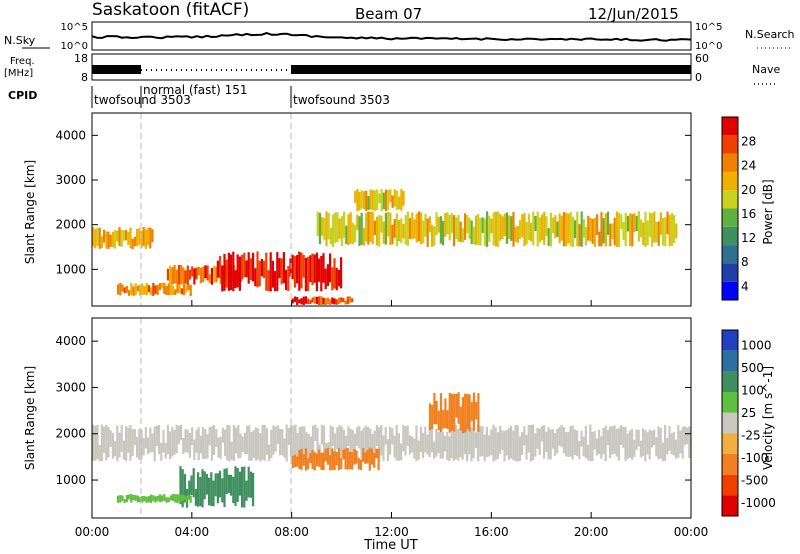  What do you see at coordinates (748, 413) in the screenshot?
I see `velocity-cbticks-tick: 25` at bounding box center [748, 413].